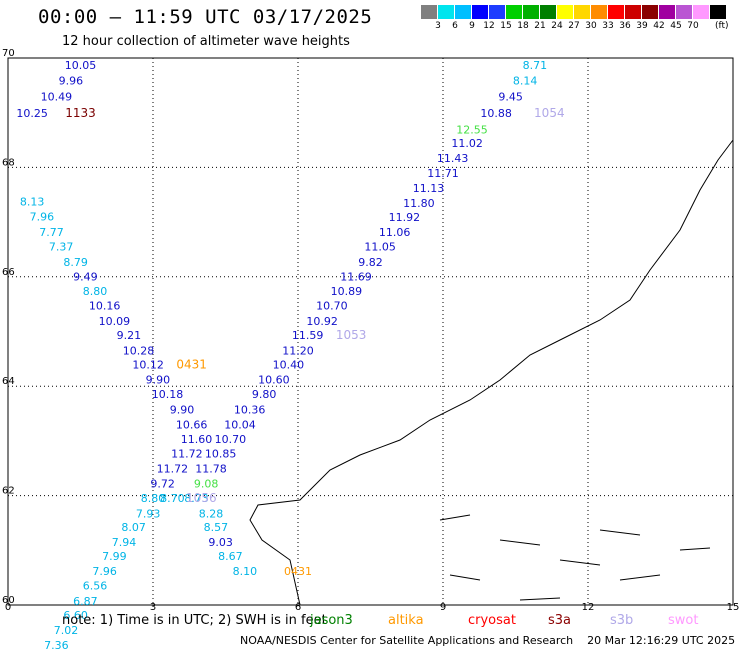 Image resolution: width=740 pixels, height=650 pixels. I want to click on legend-label: 9, so click(472, 26).